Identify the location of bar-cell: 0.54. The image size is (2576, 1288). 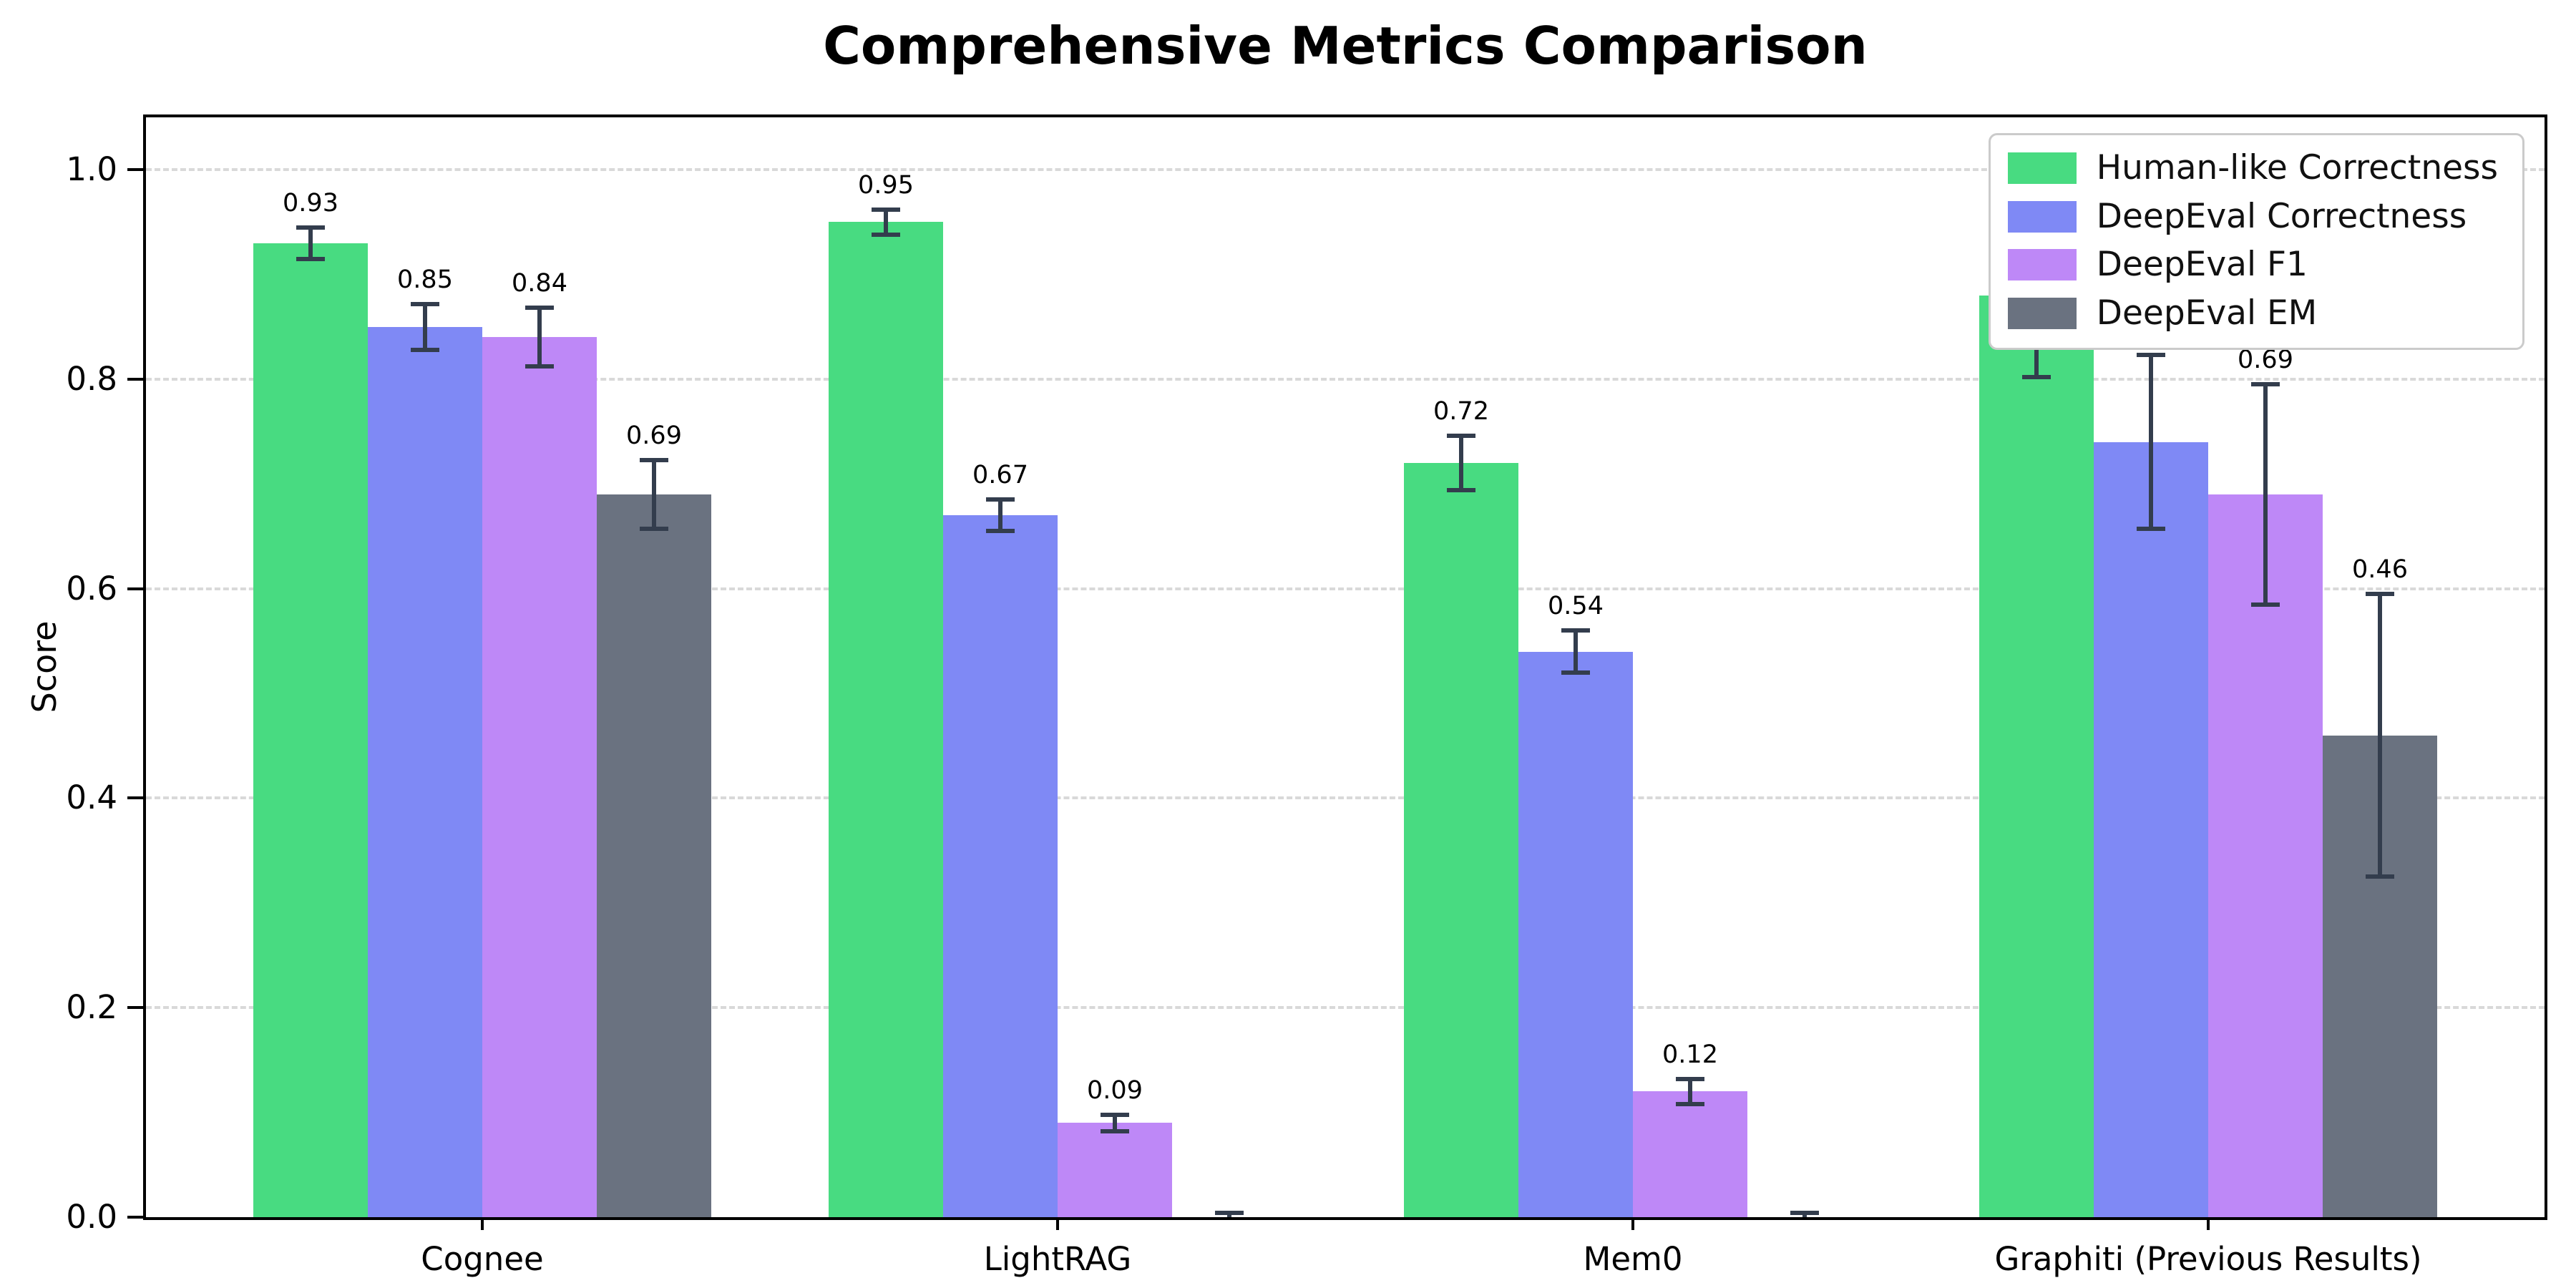
(1575, 667).